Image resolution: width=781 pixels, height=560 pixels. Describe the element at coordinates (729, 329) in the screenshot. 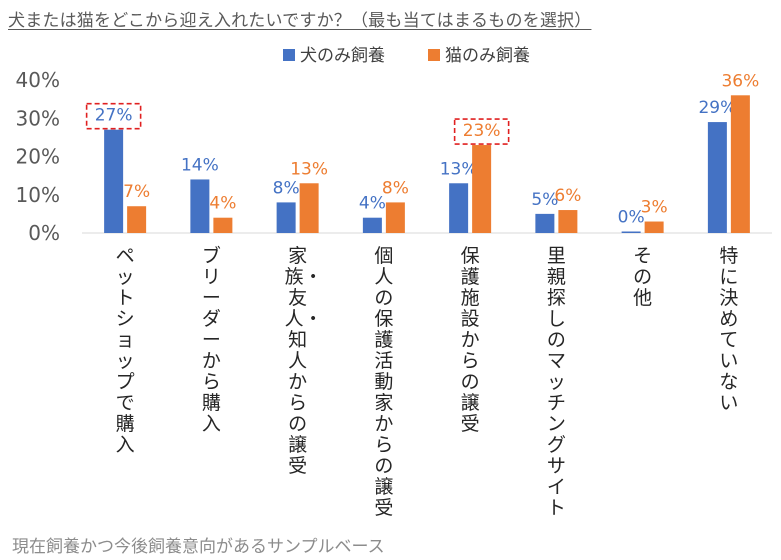

I see `category-label: 特に決めていない` at that location.